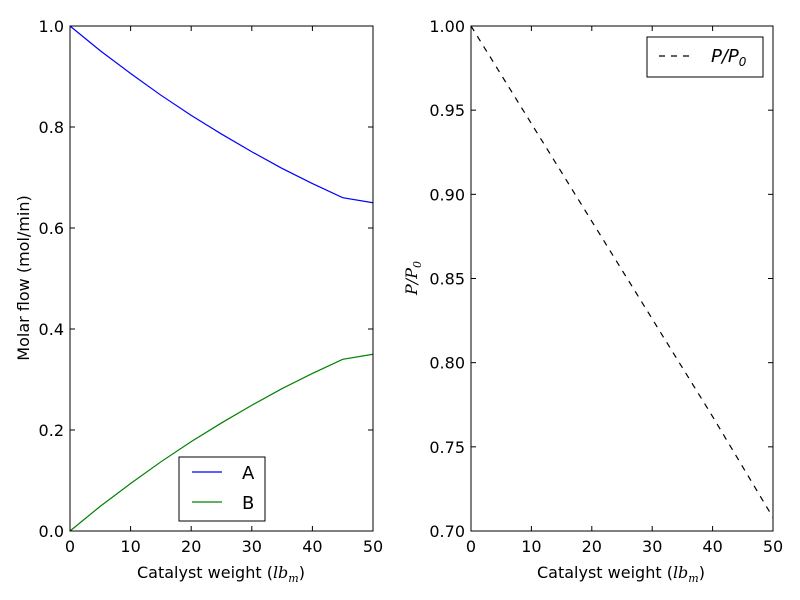  I want to click on legend-label-a: A, so click(248, 473).